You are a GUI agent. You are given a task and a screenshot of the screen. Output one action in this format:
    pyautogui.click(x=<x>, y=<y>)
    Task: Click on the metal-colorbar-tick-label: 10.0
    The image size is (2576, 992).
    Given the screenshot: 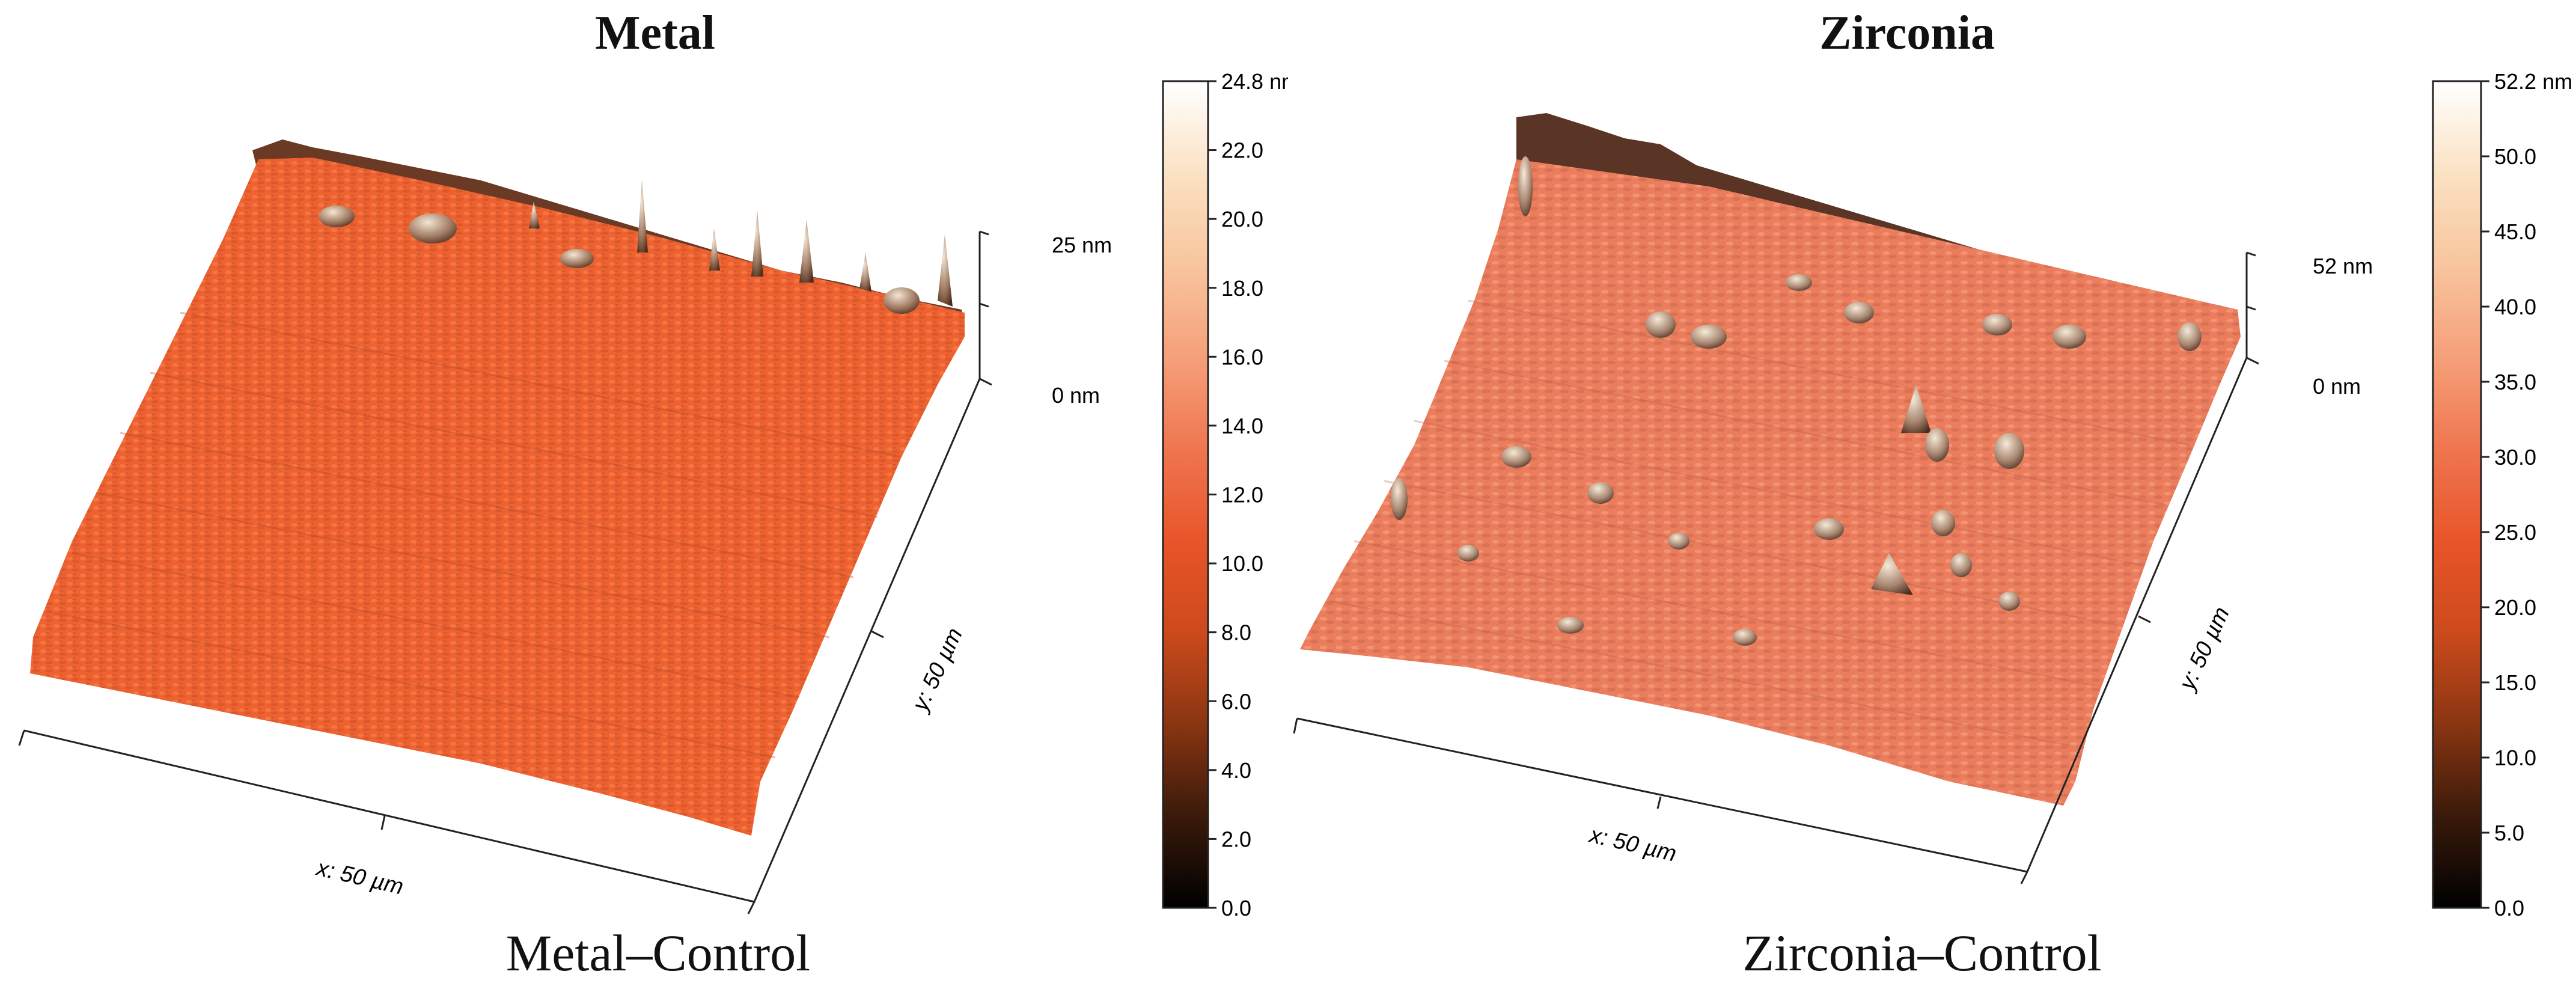 What is the action you would take?
    pyautogui.click(x=1242, y=563)
    